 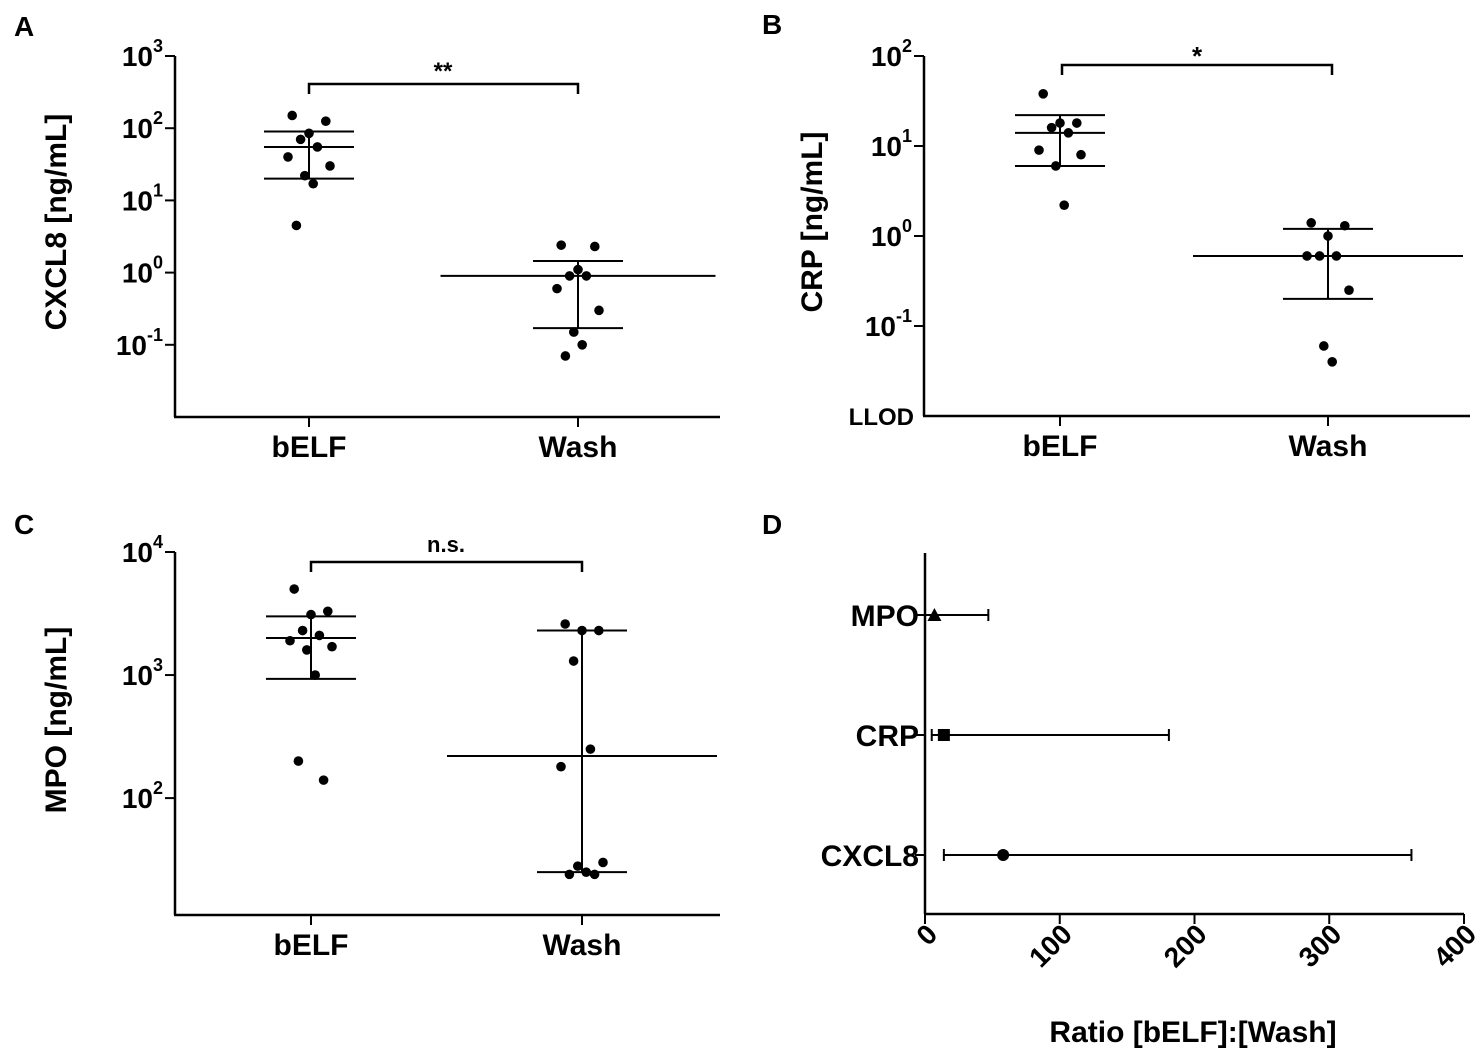 I want to click on y-tick-exponent-c-2: 2, so click(x=158, y=788).